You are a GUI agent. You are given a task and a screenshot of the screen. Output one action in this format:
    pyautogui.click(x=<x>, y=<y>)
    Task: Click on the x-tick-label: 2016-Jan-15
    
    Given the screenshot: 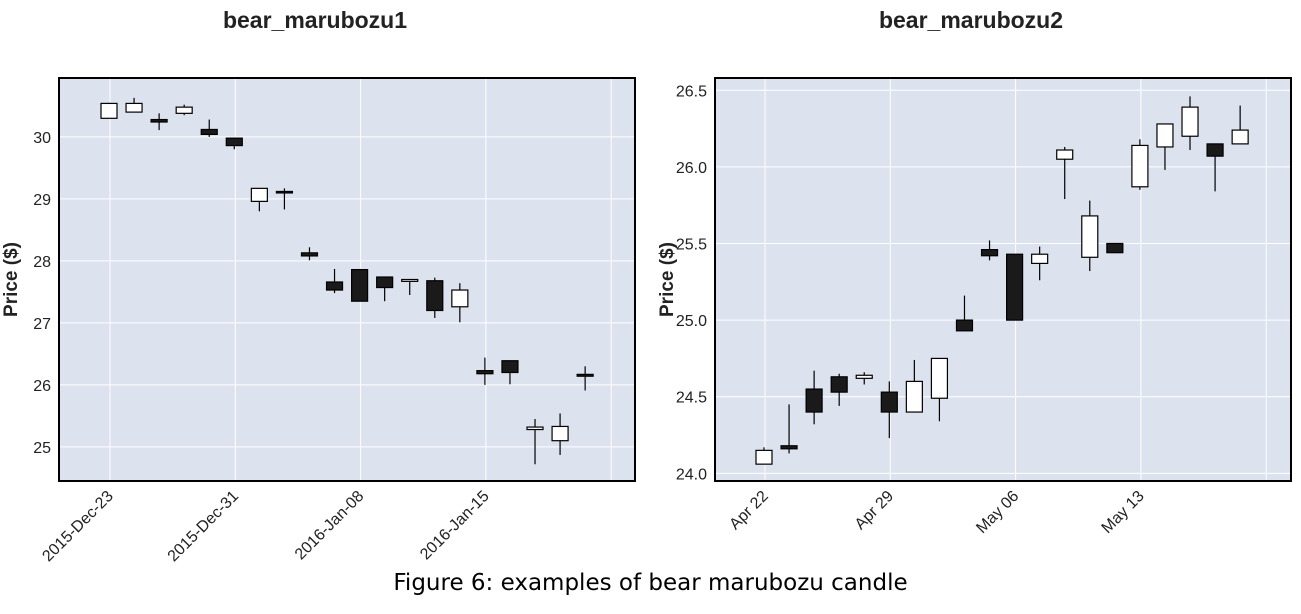 What is the action you would take?
    pyautogui.click(x=455, y=526)
    